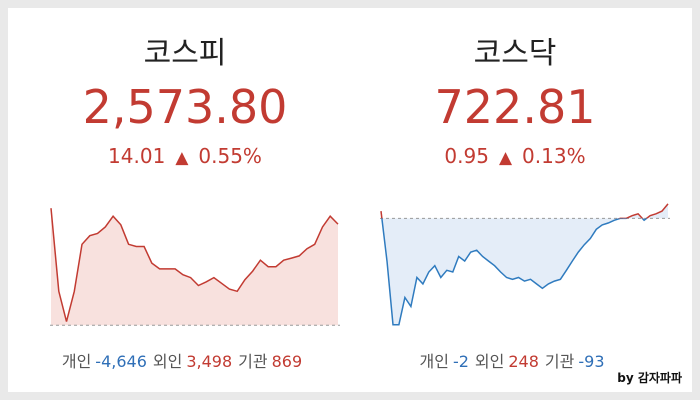 This screenshot has height=400, width=700. I want to click on change-pct: 0.55%, so click(230, 156).